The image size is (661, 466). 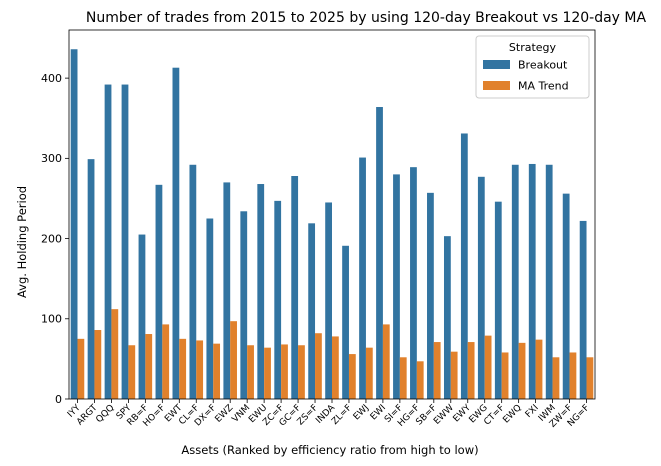 What do you see at coordinates (543, 86) in the screenshot?
I see `legend-label-ma-trend: MA Trend` at bounding box center [543, 86].